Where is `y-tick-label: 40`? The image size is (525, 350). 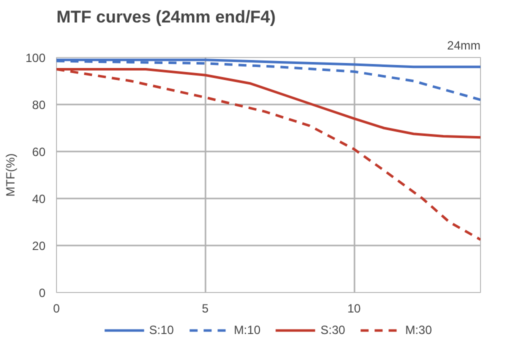 y-tick-label: 40 is located at coordinates (39, 199).